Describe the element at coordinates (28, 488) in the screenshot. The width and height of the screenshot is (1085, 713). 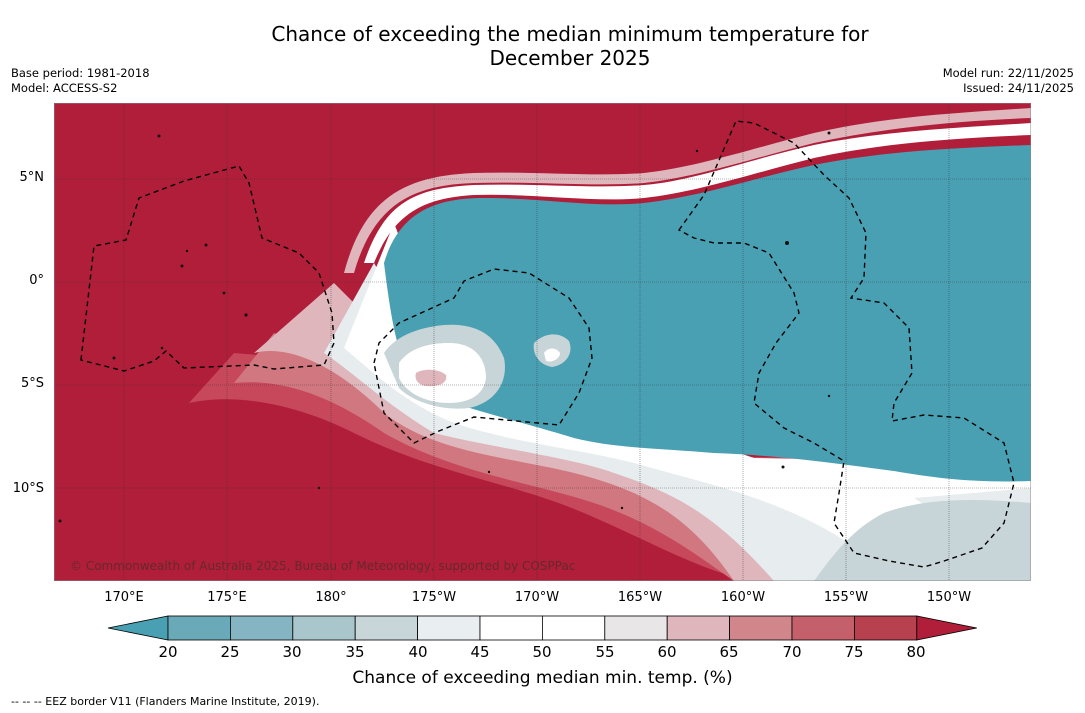
I see `lat-label-10s: 10°S` at that location.